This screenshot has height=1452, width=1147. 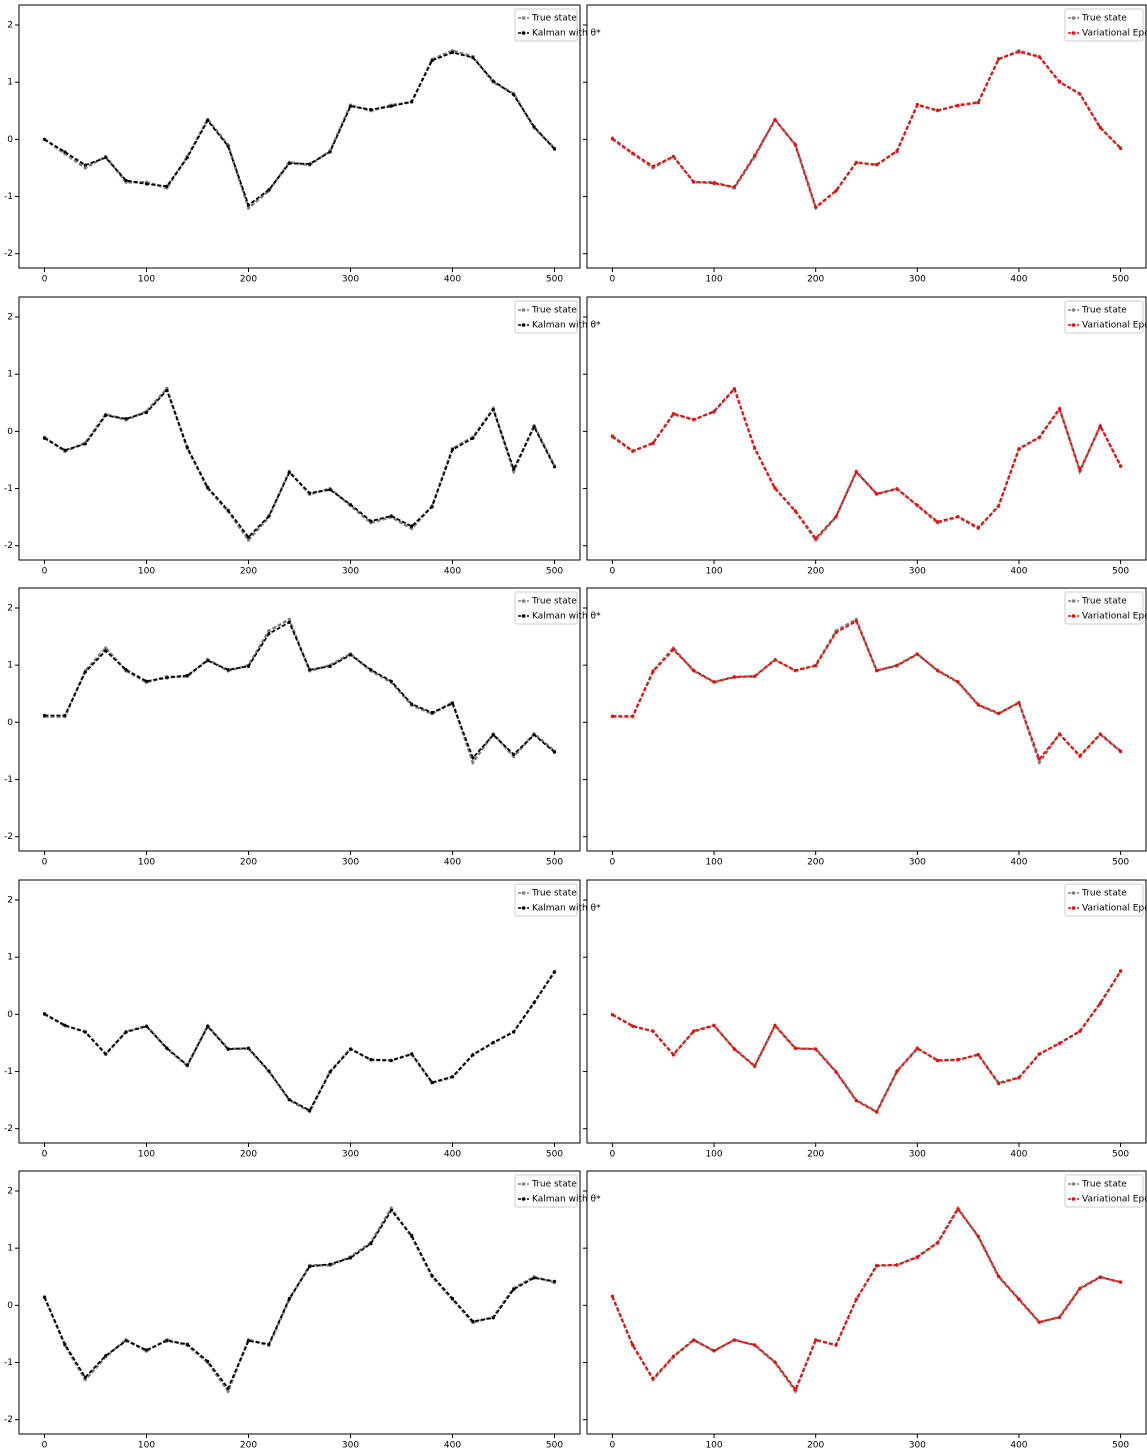 What do you see at coordinates (146, 572) in the screenshot?
I see `x-tick-label: 100` at bounding box center [146, 572].